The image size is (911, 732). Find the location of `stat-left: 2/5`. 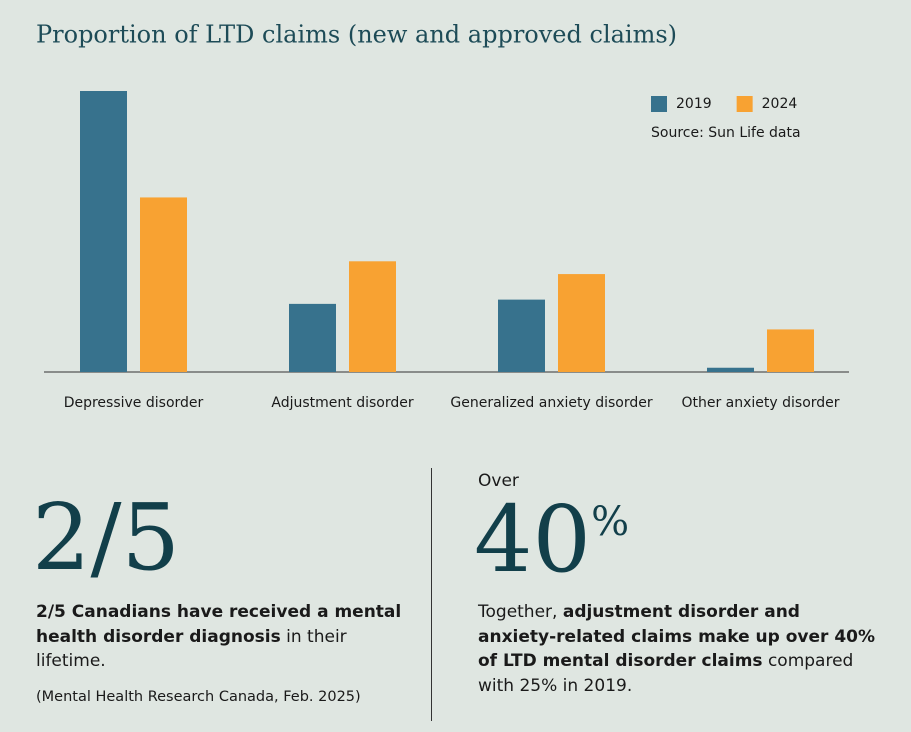

stat-left: 2/5 is located at coordinates (106, 537).